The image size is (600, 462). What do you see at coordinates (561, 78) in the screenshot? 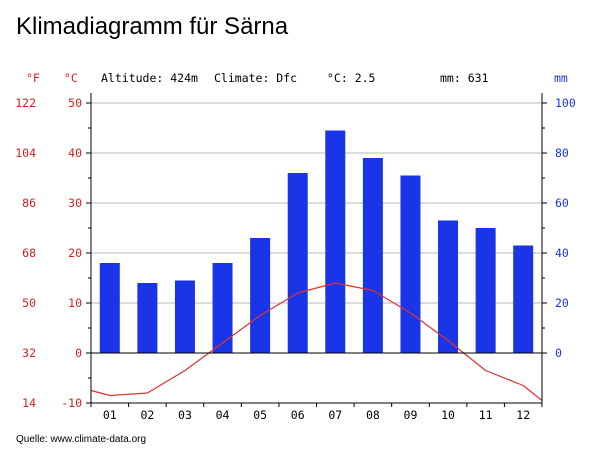
I see `unit-millimeters: mm` at bounding box center [561, 78].